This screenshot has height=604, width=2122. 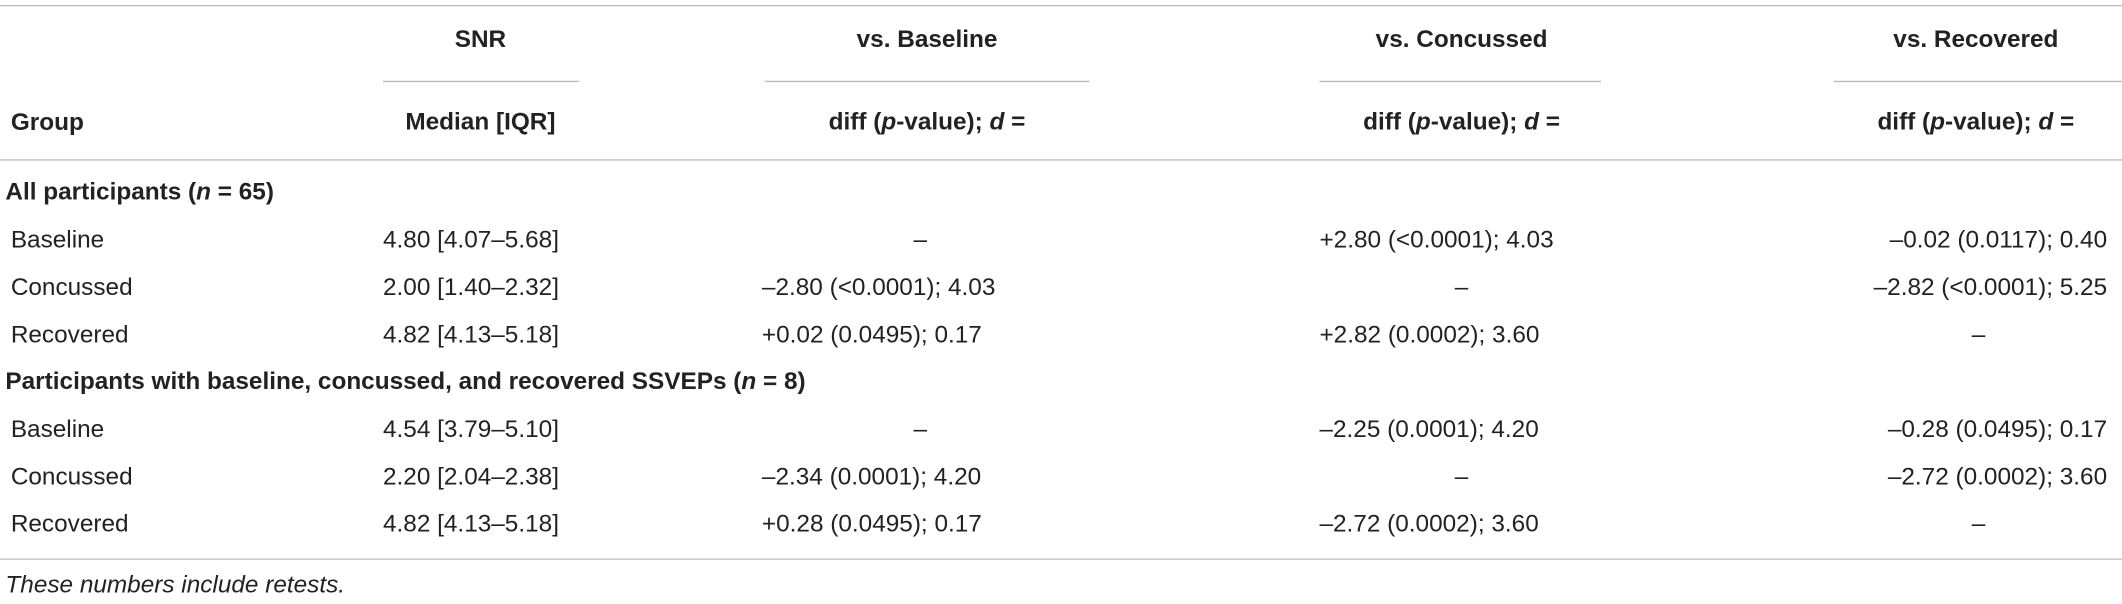 I want to click on cell: +0.28 (0.0495); 0.17, so click(x=872, y=524).